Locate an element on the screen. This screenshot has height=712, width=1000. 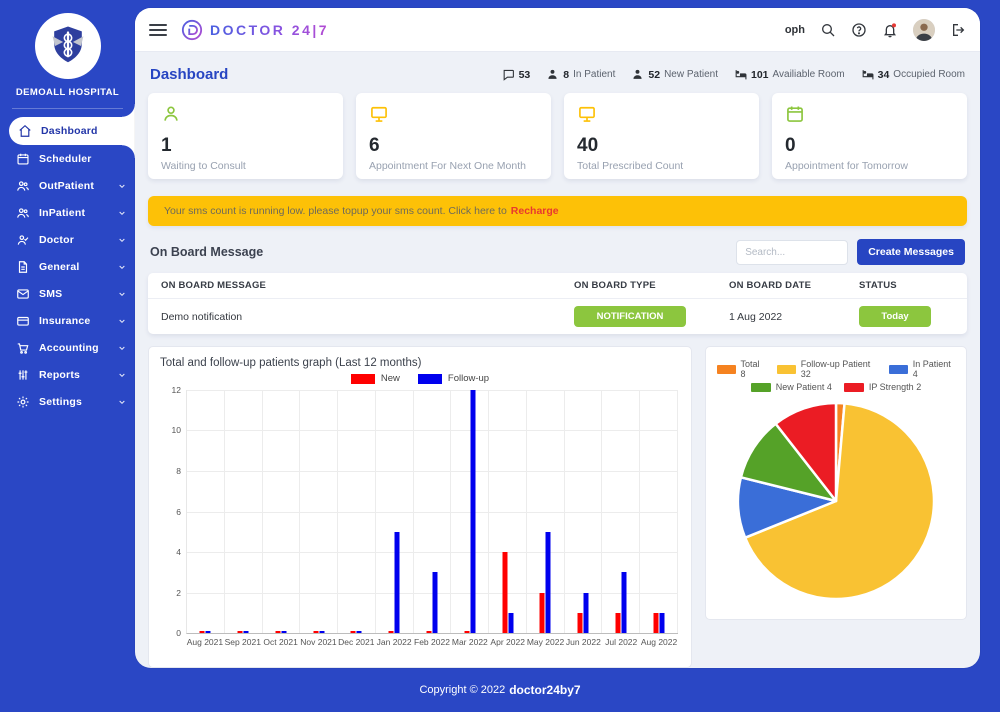
sidebar-item-general: General is located at coordinates (67, 267).